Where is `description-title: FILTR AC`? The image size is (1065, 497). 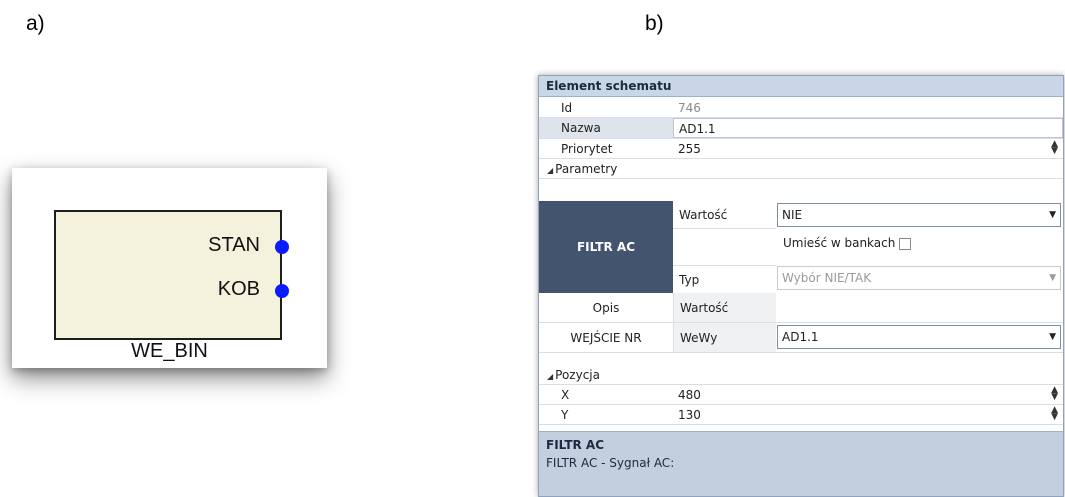
description-title: FILTR AC is located at coordinates (575, 445).